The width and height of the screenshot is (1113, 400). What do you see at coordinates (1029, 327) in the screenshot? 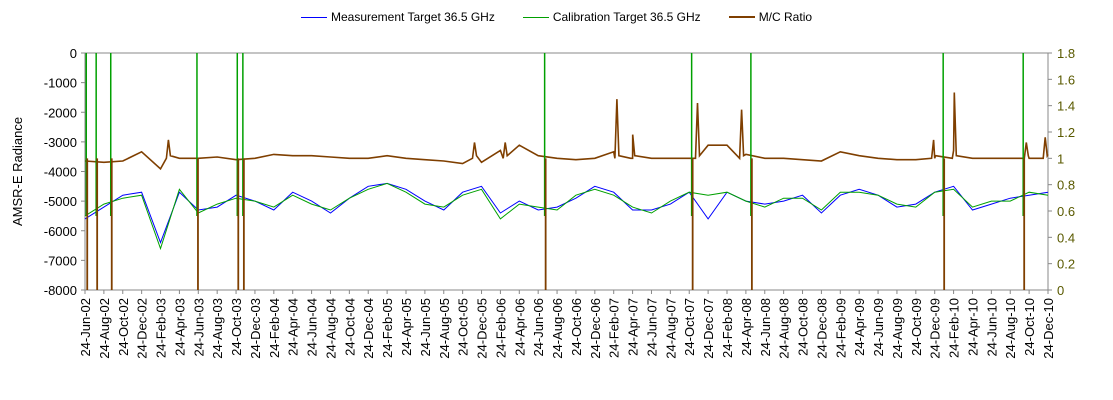
I see `x-tick-label: 24-Oct-10` at bounding box center [1029, 327].